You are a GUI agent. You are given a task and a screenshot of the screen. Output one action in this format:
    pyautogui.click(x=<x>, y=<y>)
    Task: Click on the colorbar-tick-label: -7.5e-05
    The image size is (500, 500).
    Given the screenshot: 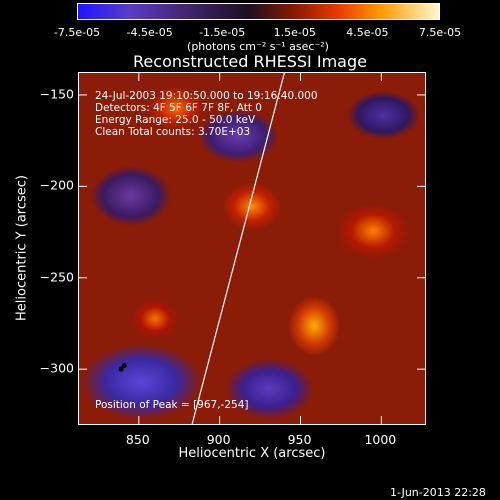 What is the action you would take?
    pyautogui.click(x=77, y=32)
    